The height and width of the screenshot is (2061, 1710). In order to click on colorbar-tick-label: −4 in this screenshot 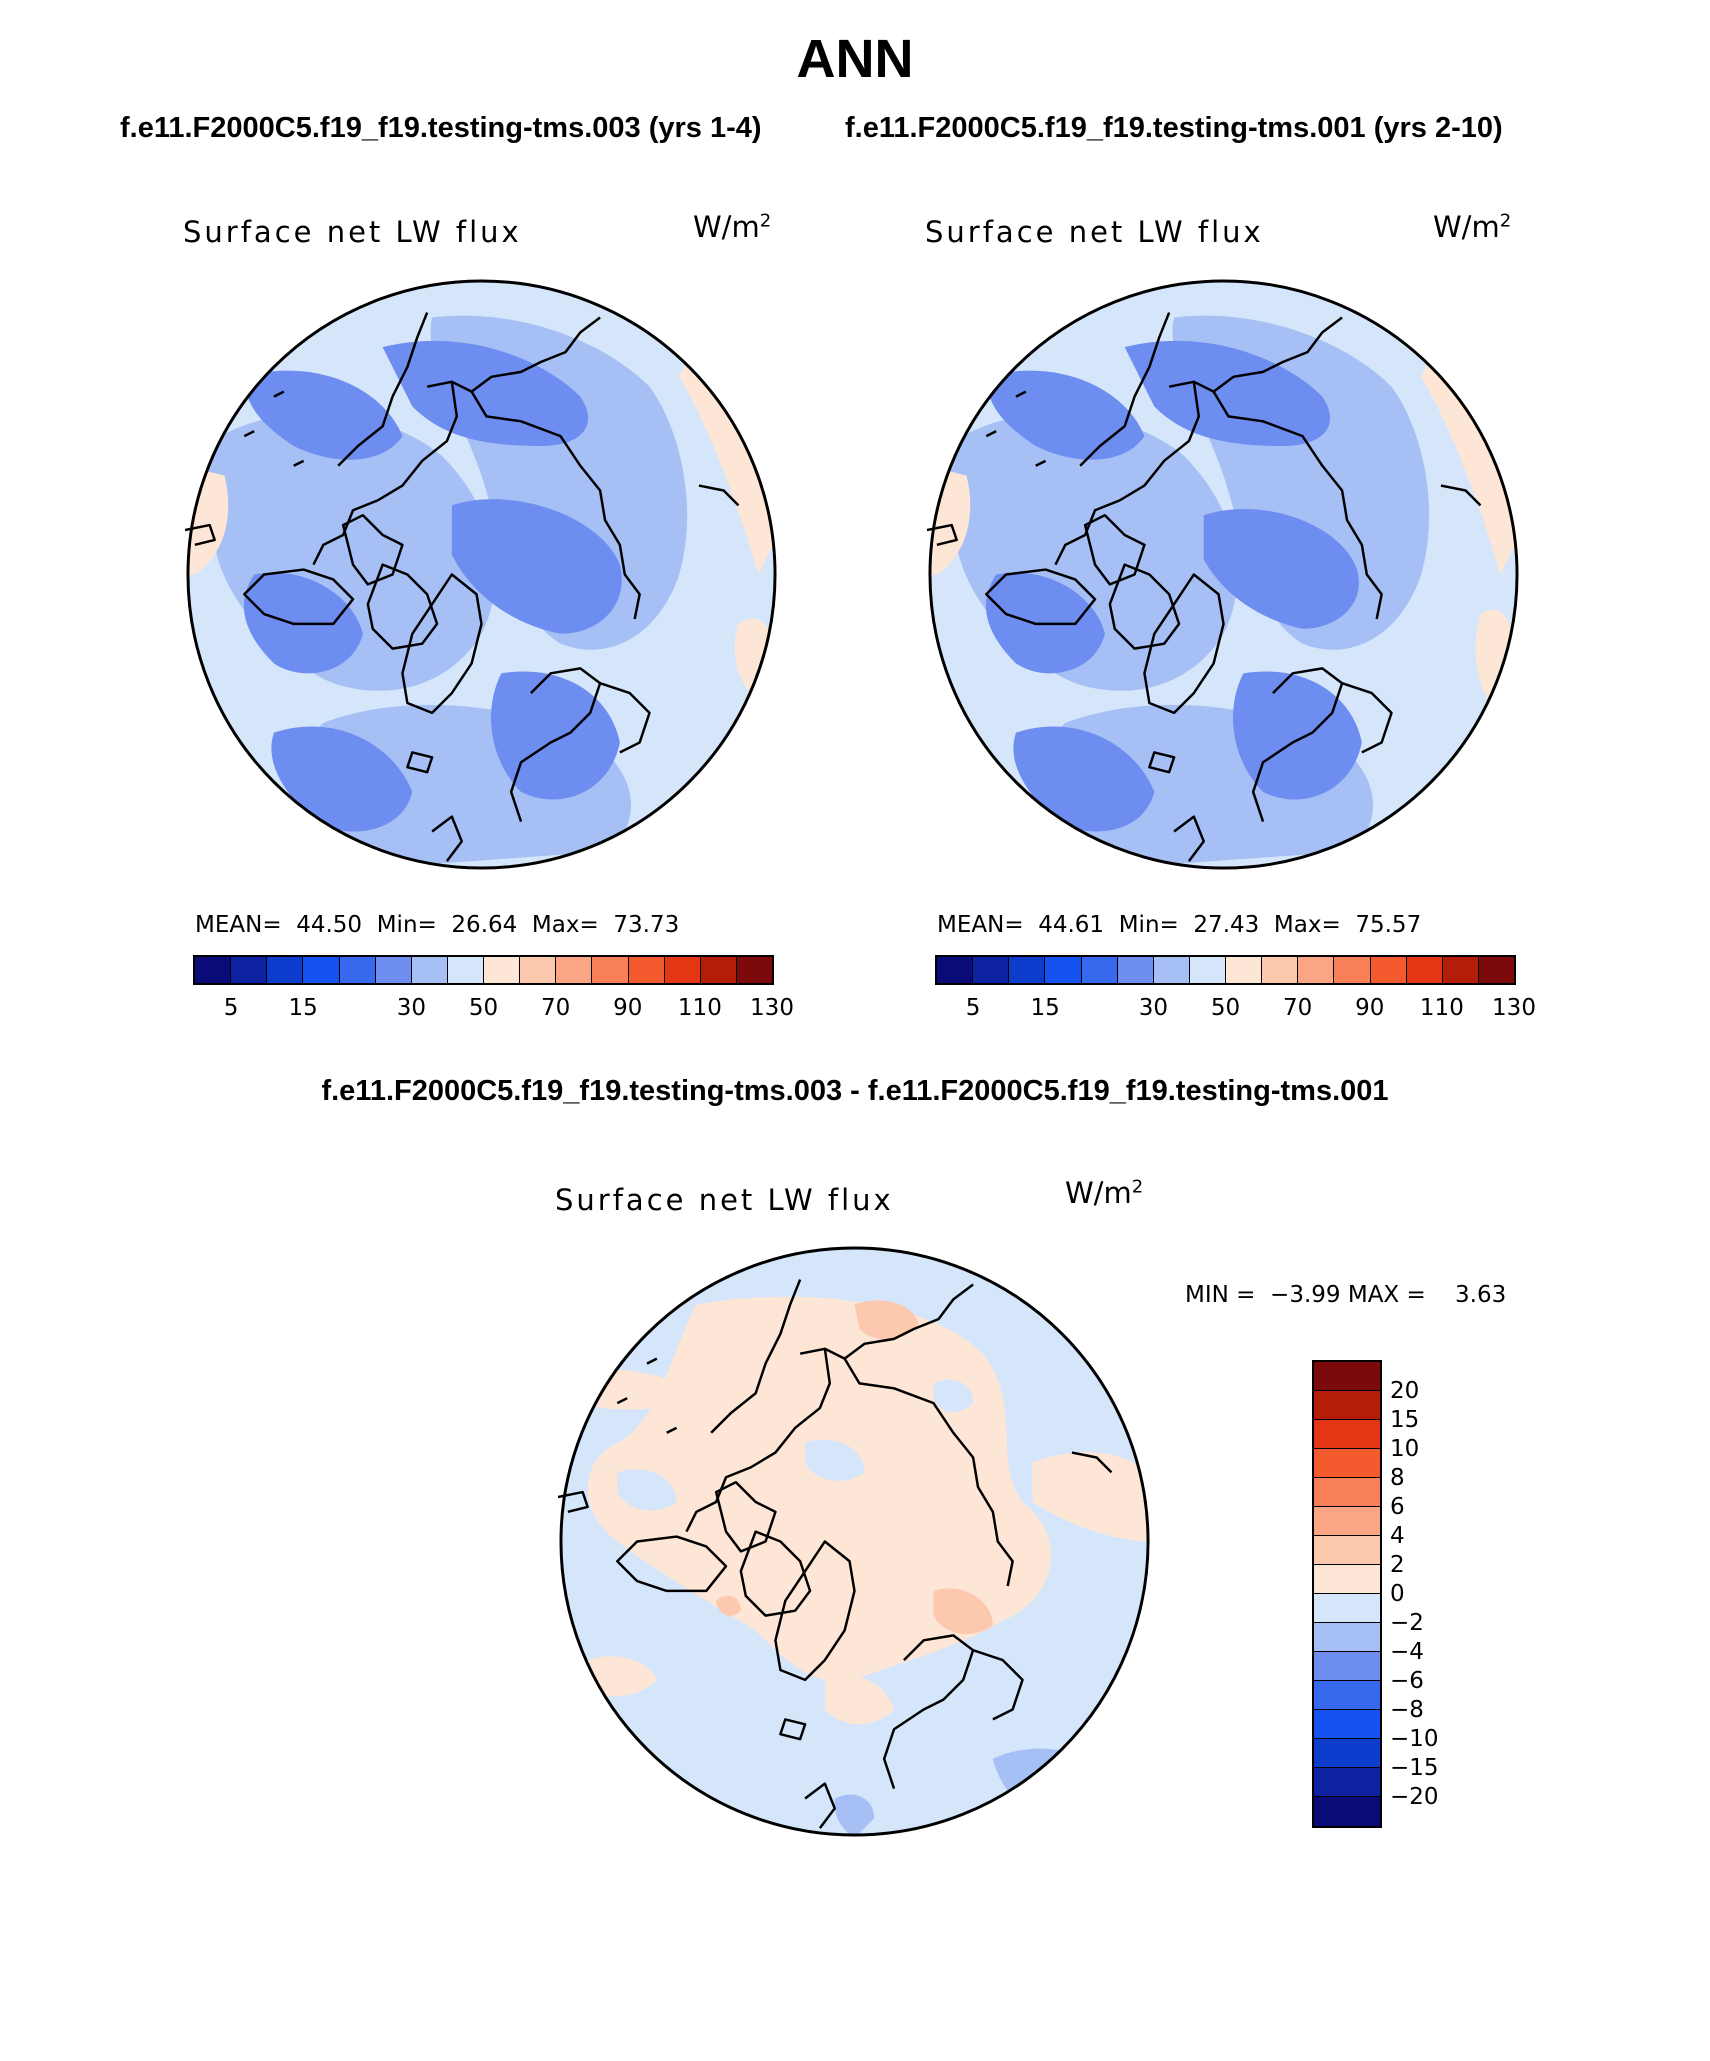, I will do `click(1407, 1652)`.